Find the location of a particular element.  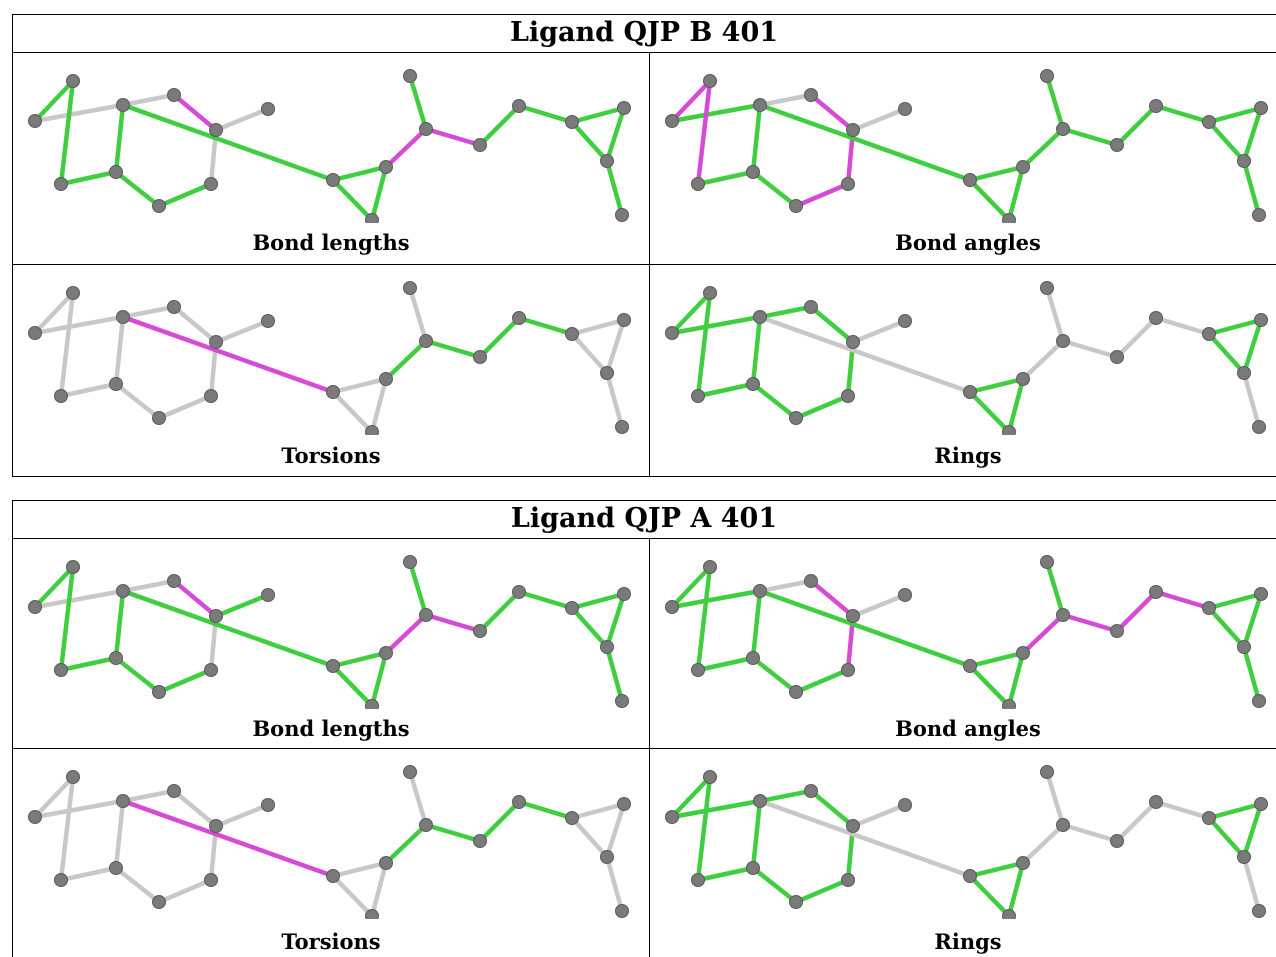

molecule-diagram is located at coordinates (329, 632).